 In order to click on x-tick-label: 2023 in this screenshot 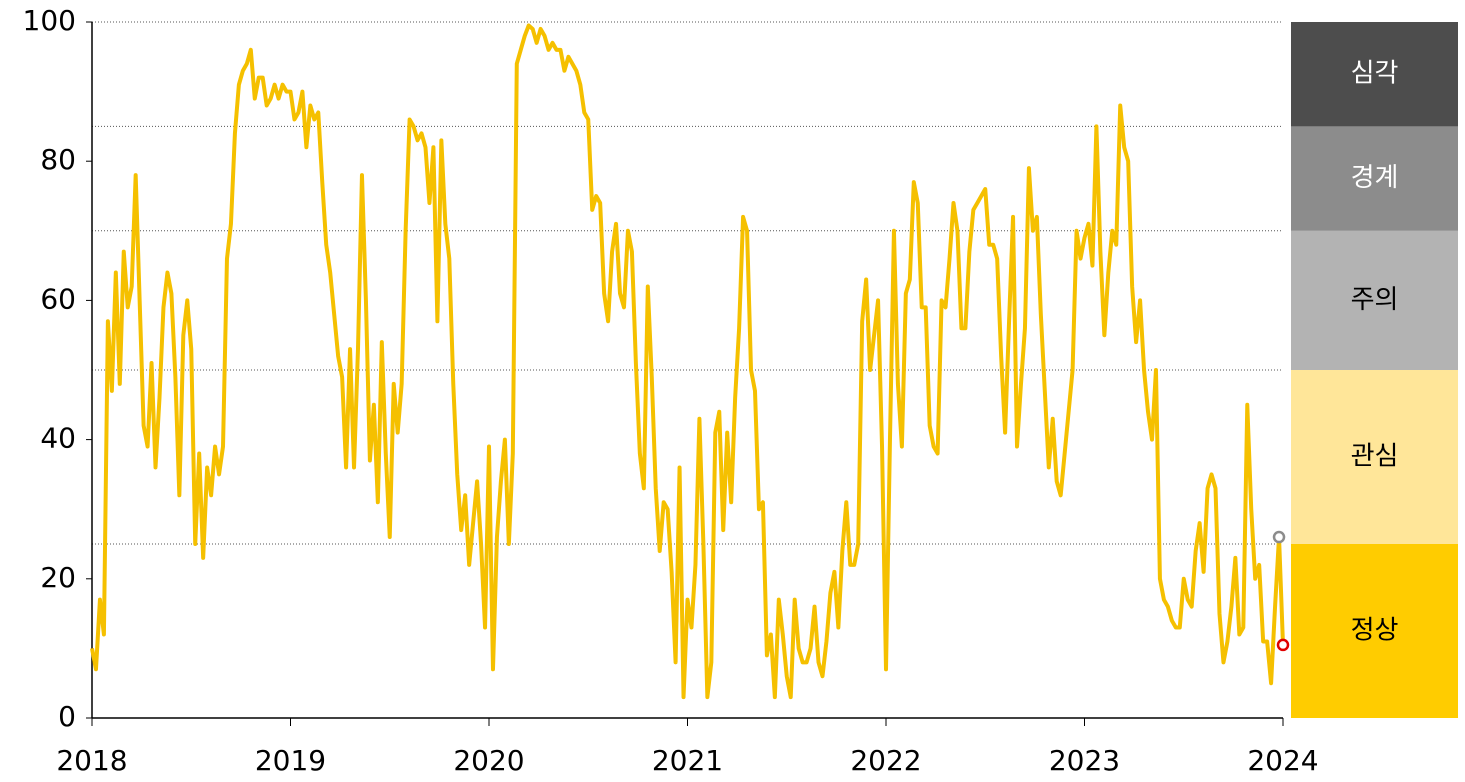, I will do `click(1084, 760)`.